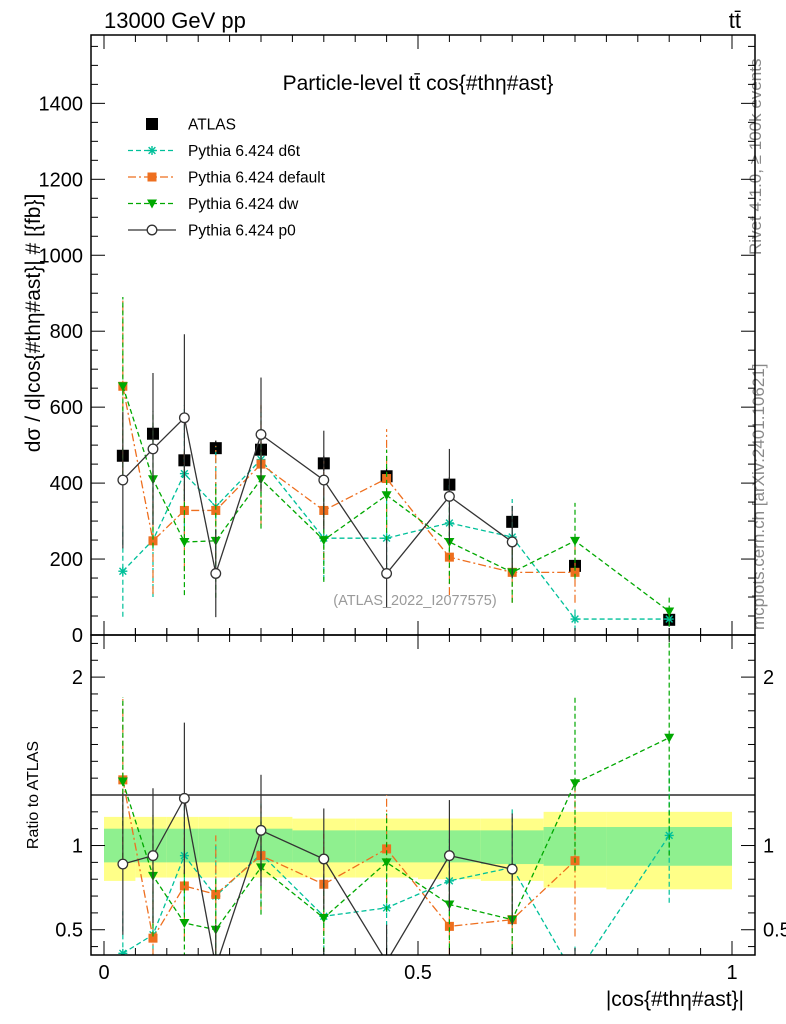  What do you see at coordinates (66, 332) in the screenshot?
I see `y-tick-label: 800` at bounding box center [66, 332].